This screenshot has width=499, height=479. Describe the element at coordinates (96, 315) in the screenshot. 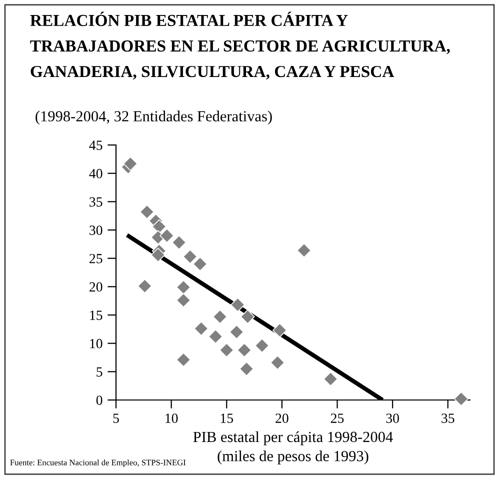

I see `y-tick-label: 15` at that location.